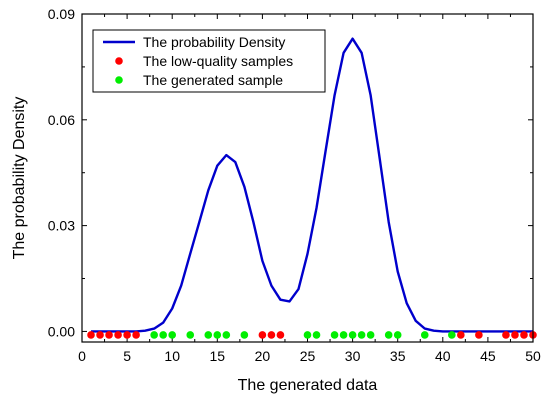 This screenshot has width=550, height=404. What do you see at coordinates (61, 14) in the screenshot?
I see `y-tick-label: 0.09` at bounding box center [61, 14].